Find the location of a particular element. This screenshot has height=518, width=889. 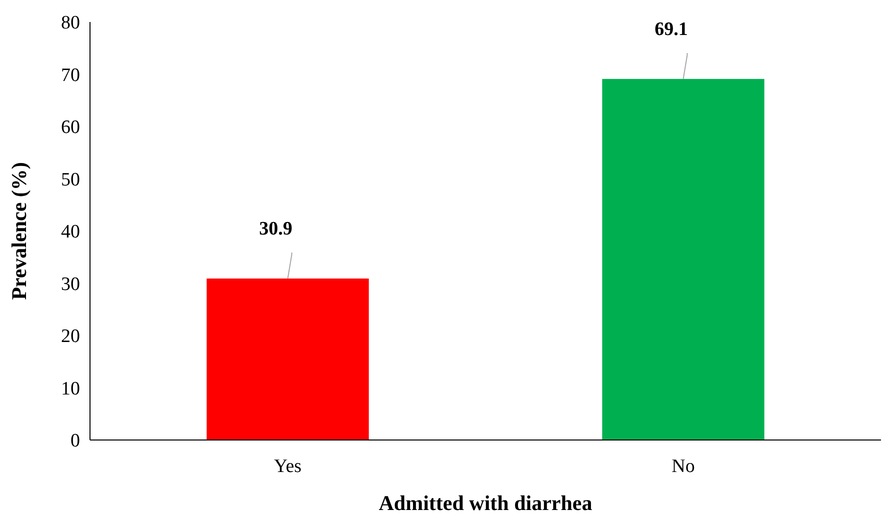

data-label: 30.9 is located at coordinates (275, 229).